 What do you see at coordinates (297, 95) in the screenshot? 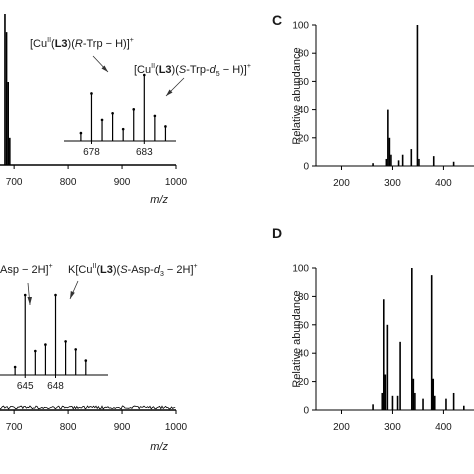
I see `panel-c-ylabel: Relative abundance` at bounding box center [297, 95].